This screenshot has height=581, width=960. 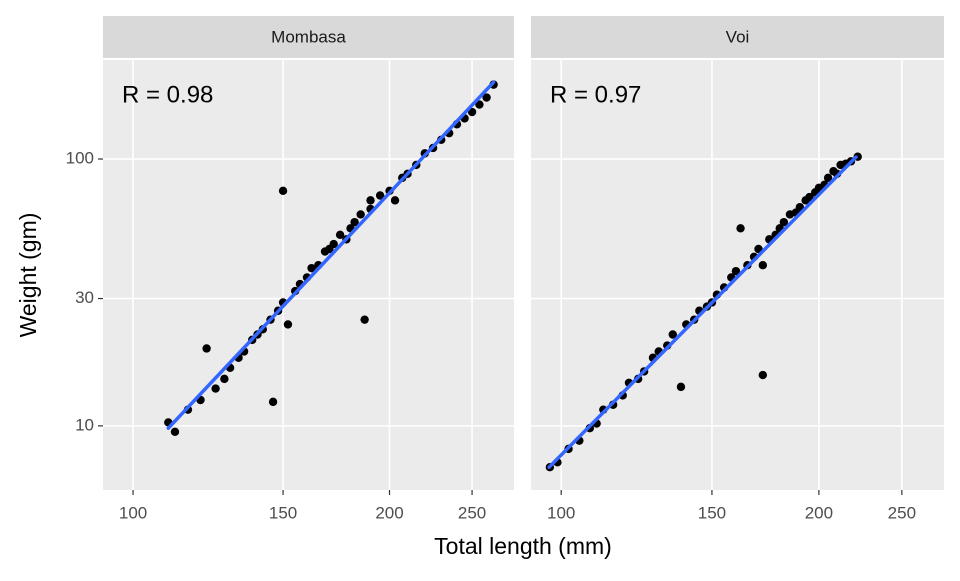 I want to click on y-tick-label: 10, so click(x=84, y=424).